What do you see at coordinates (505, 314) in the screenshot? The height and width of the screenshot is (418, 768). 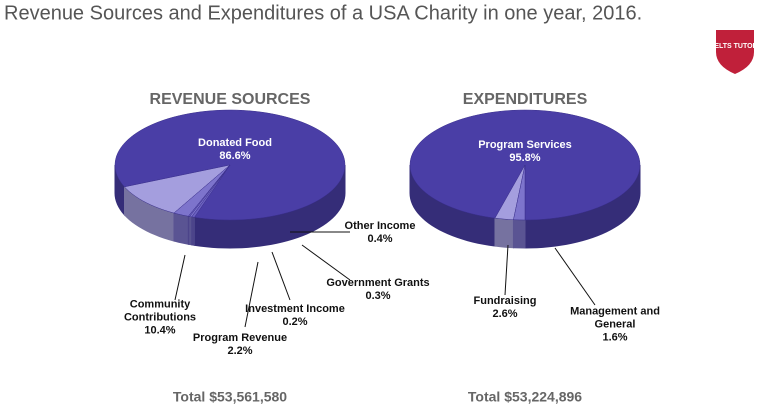 I see `slice-value: 2.6%` at bounding box center [505, 314].